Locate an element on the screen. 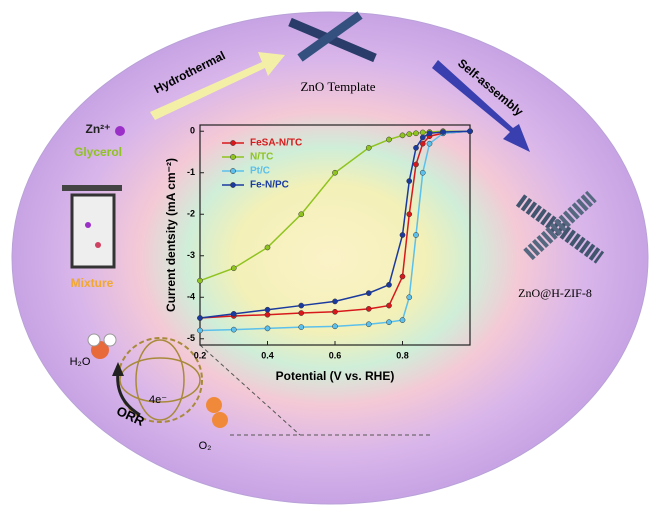 This screenshot has height=510, width=660. legend-label: FeSA-N/TC is located at coordinates (276, 143).